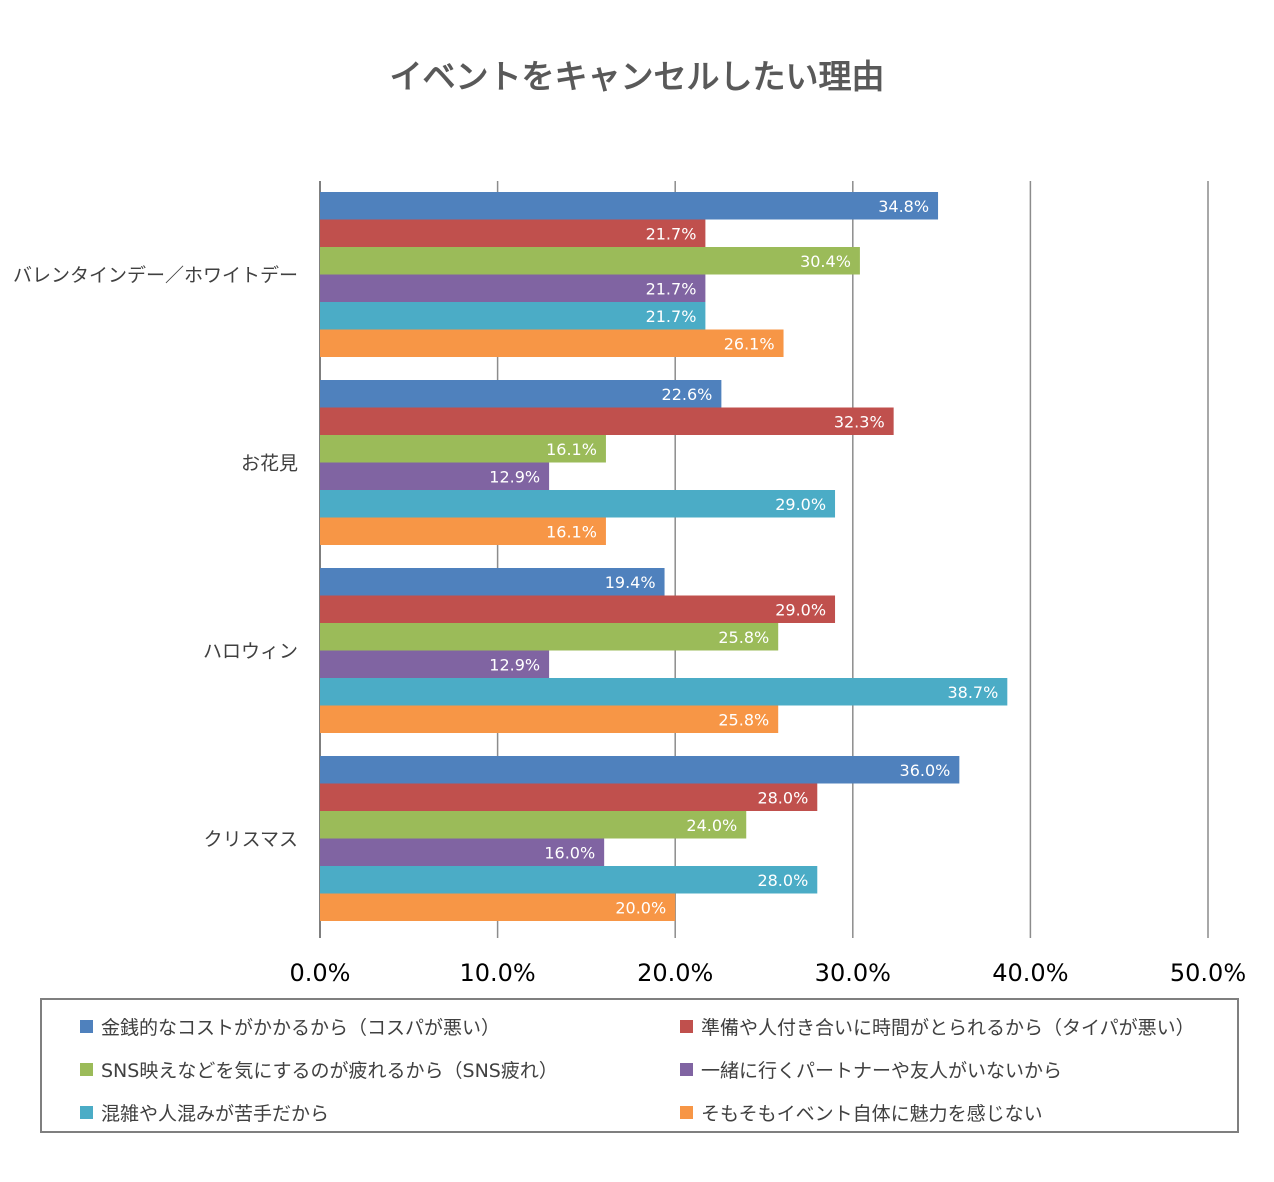 The width and height of the screenshot is (1274, 1182). Describe the element at coordinates (251, 840) in the screenshot. I see `category-label: クリスマス` at that location.